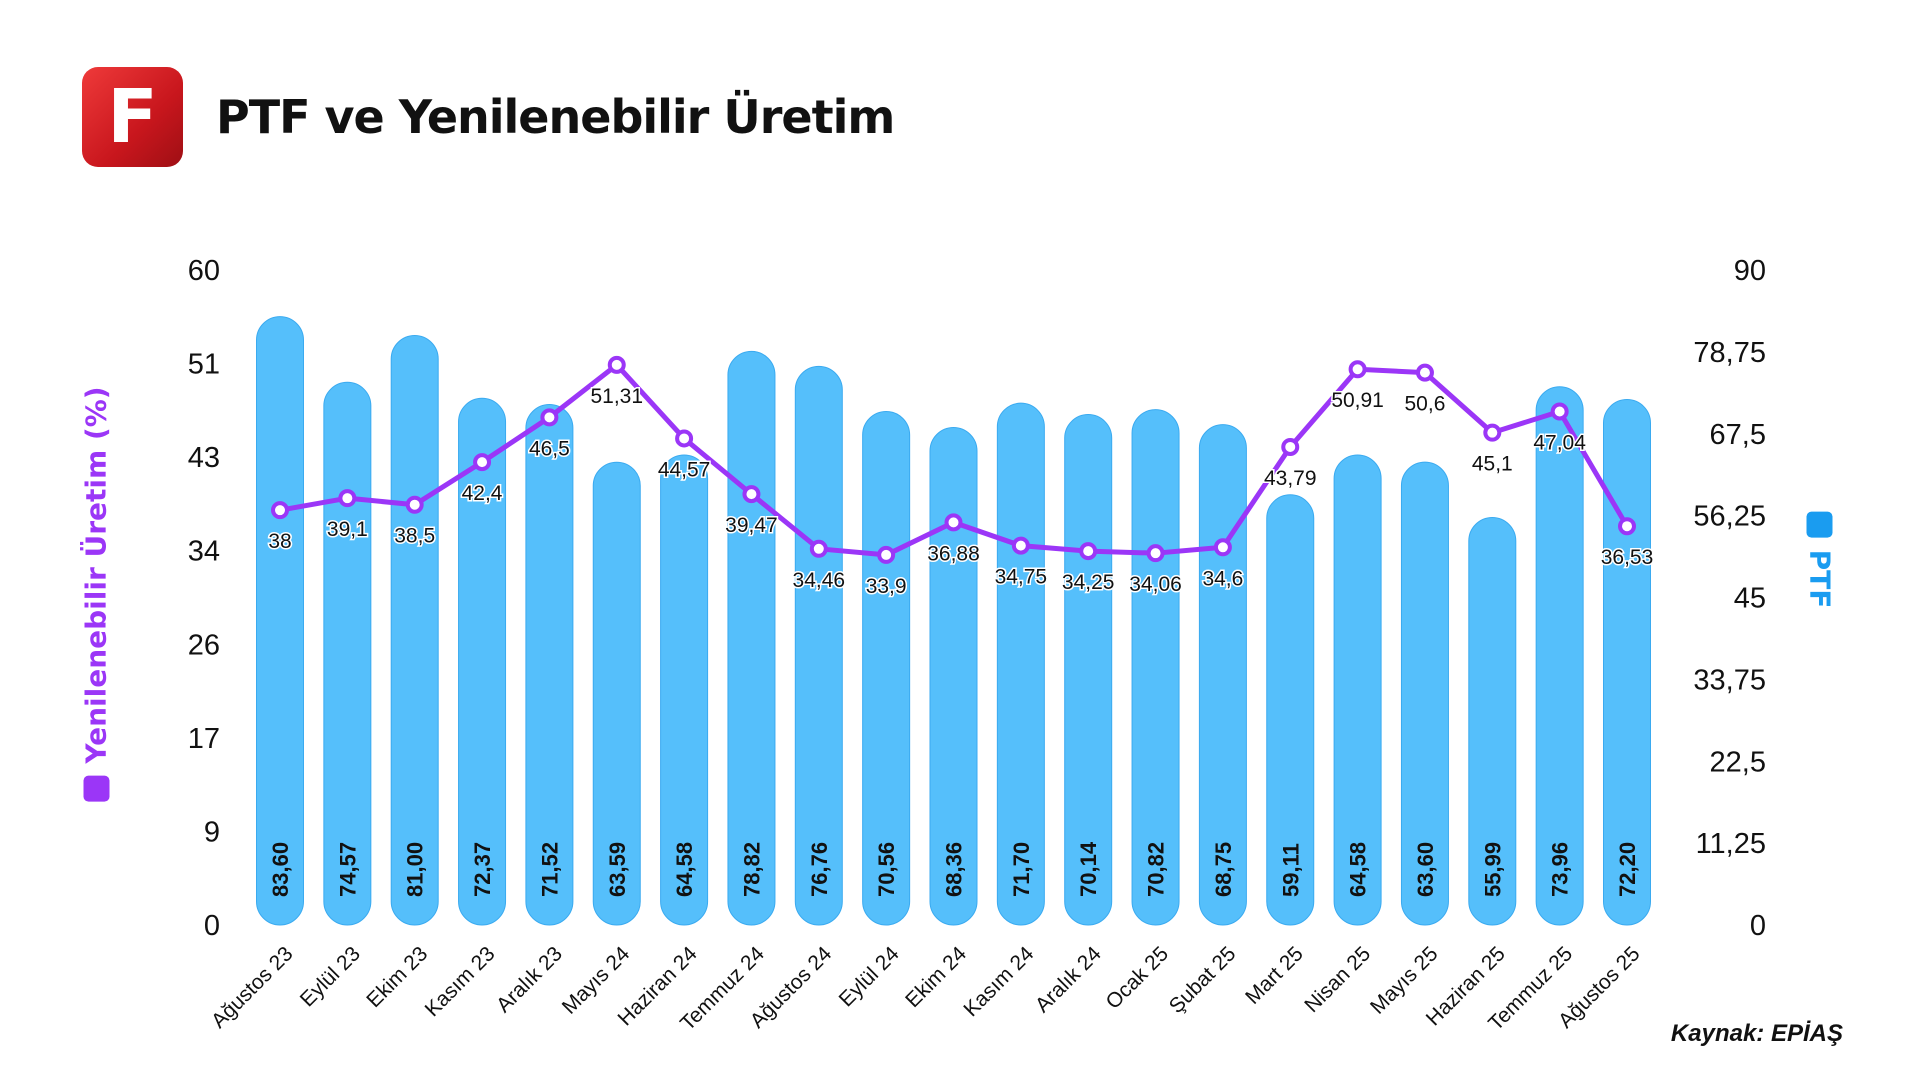  What do you see at coordinates (1559, 442) in the screenshot?
I see `renewable-value-label: 47,04` at bounding box center [1559, 442].